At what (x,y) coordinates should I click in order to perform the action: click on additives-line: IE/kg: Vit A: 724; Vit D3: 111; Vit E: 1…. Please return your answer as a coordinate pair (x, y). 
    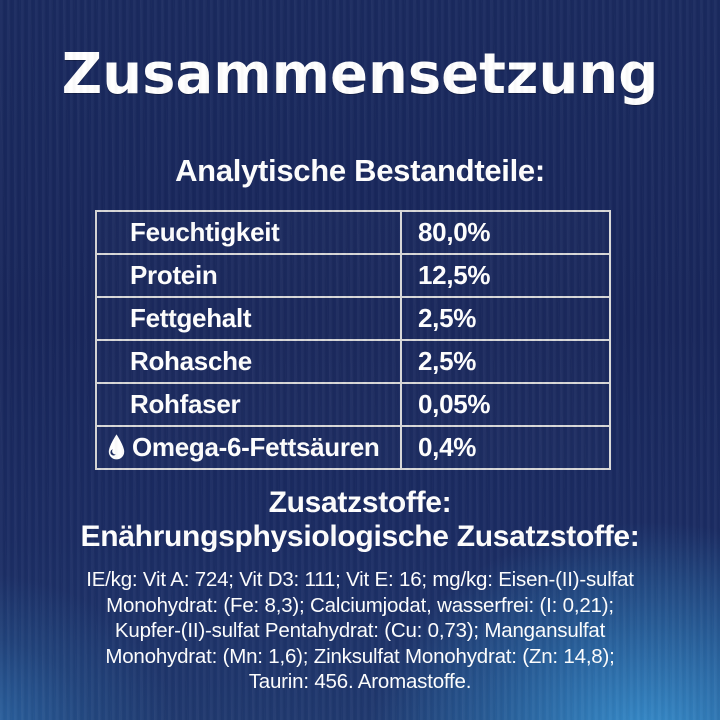
    Looking at the image, I should click on (360, 579).